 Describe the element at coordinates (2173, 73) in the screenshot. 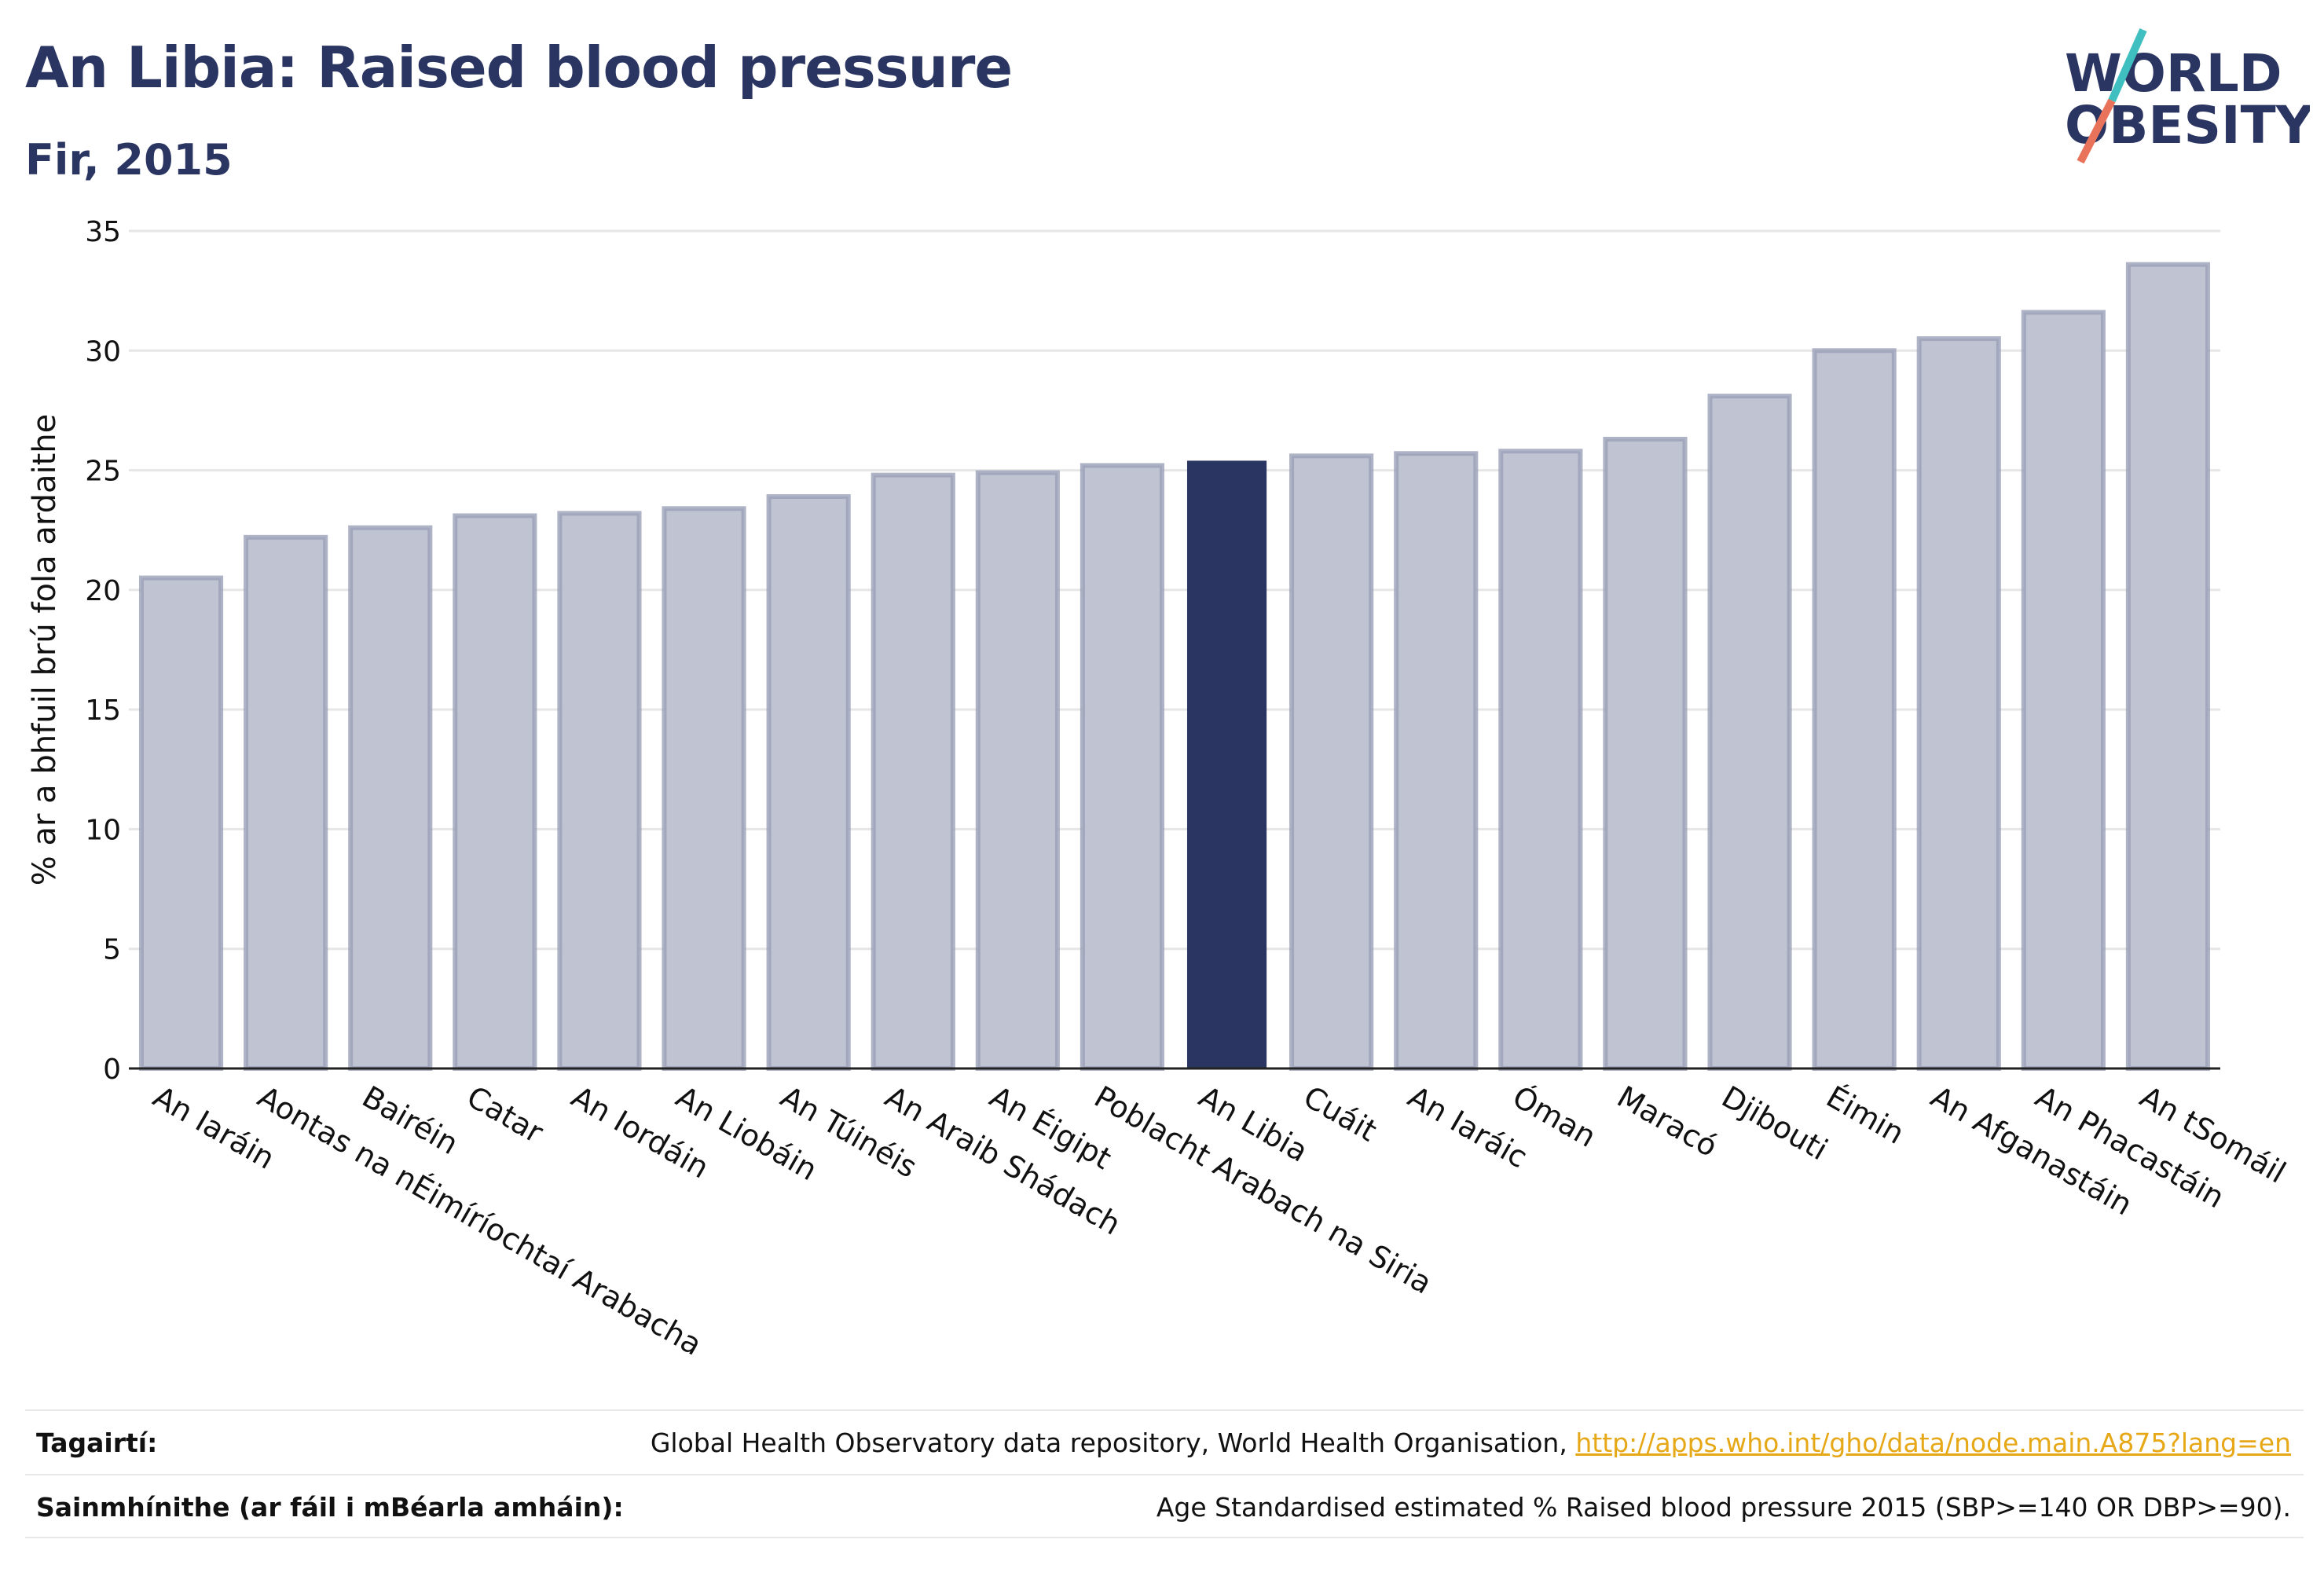

I see `logo-line1: WORLD` at that location.